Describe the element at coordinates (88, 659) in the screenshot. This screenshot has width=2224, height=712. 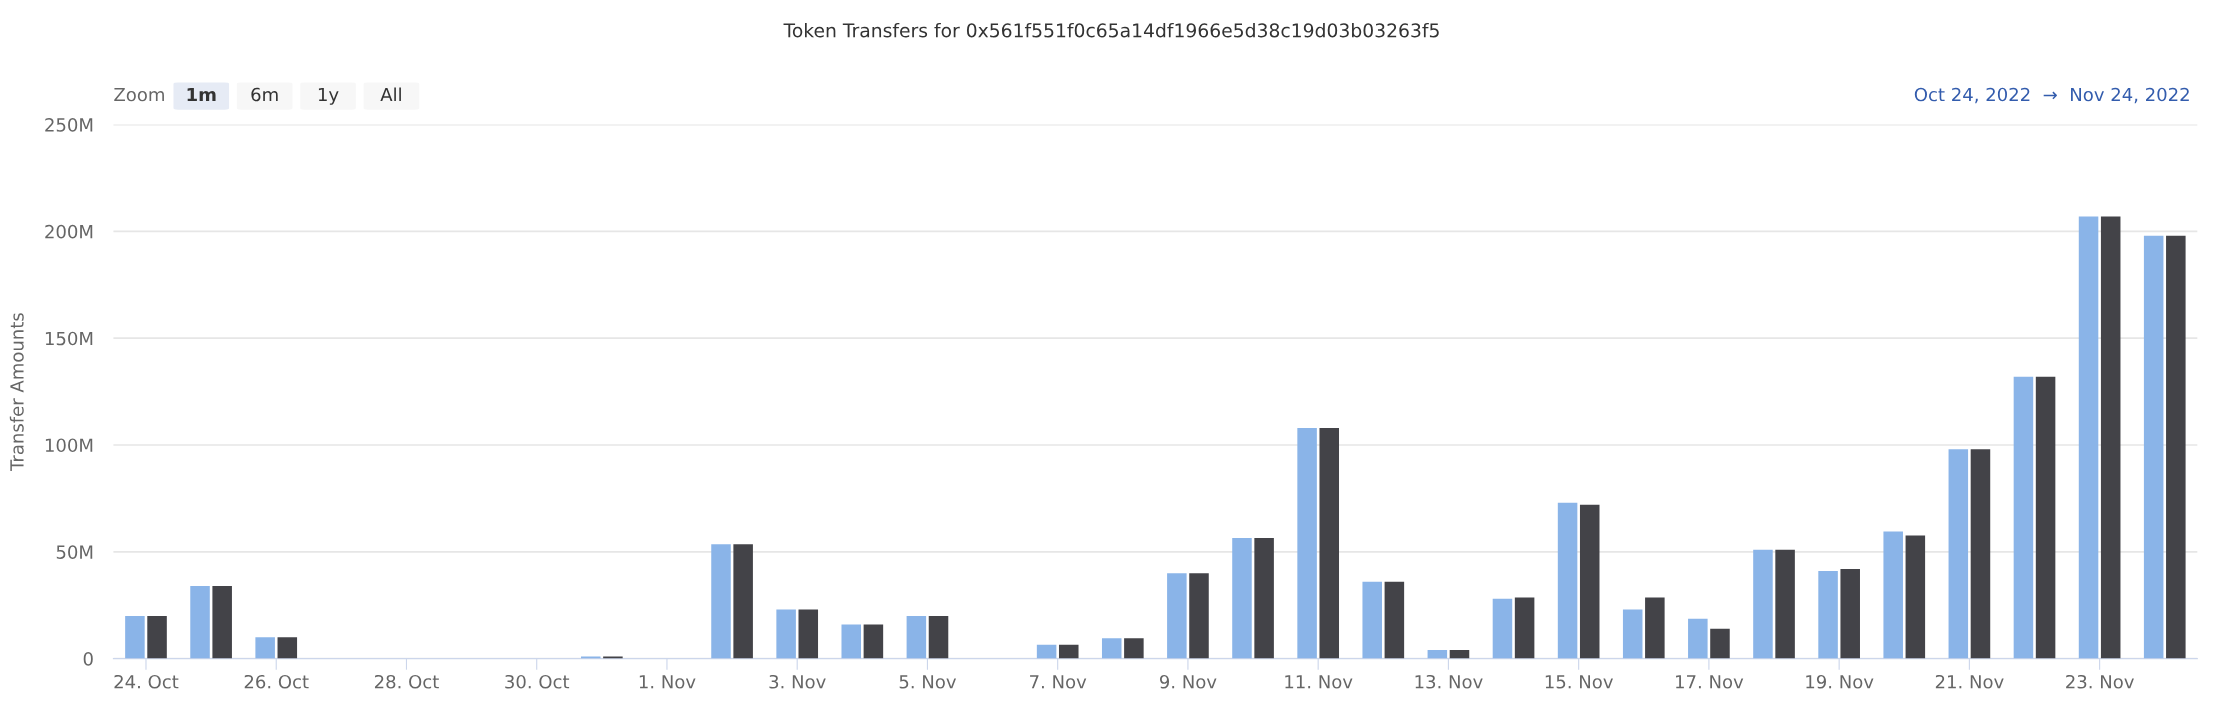
I see `y-tick-label: 0` at that location.